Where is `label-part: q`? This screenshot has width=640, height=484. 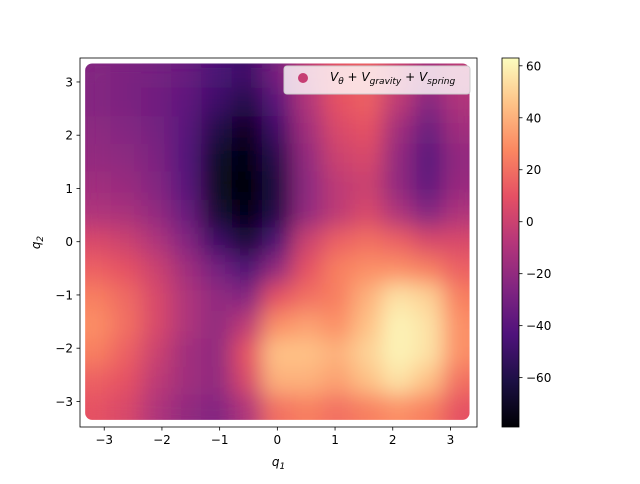 label-part: q is located at coordinates (36, 245).